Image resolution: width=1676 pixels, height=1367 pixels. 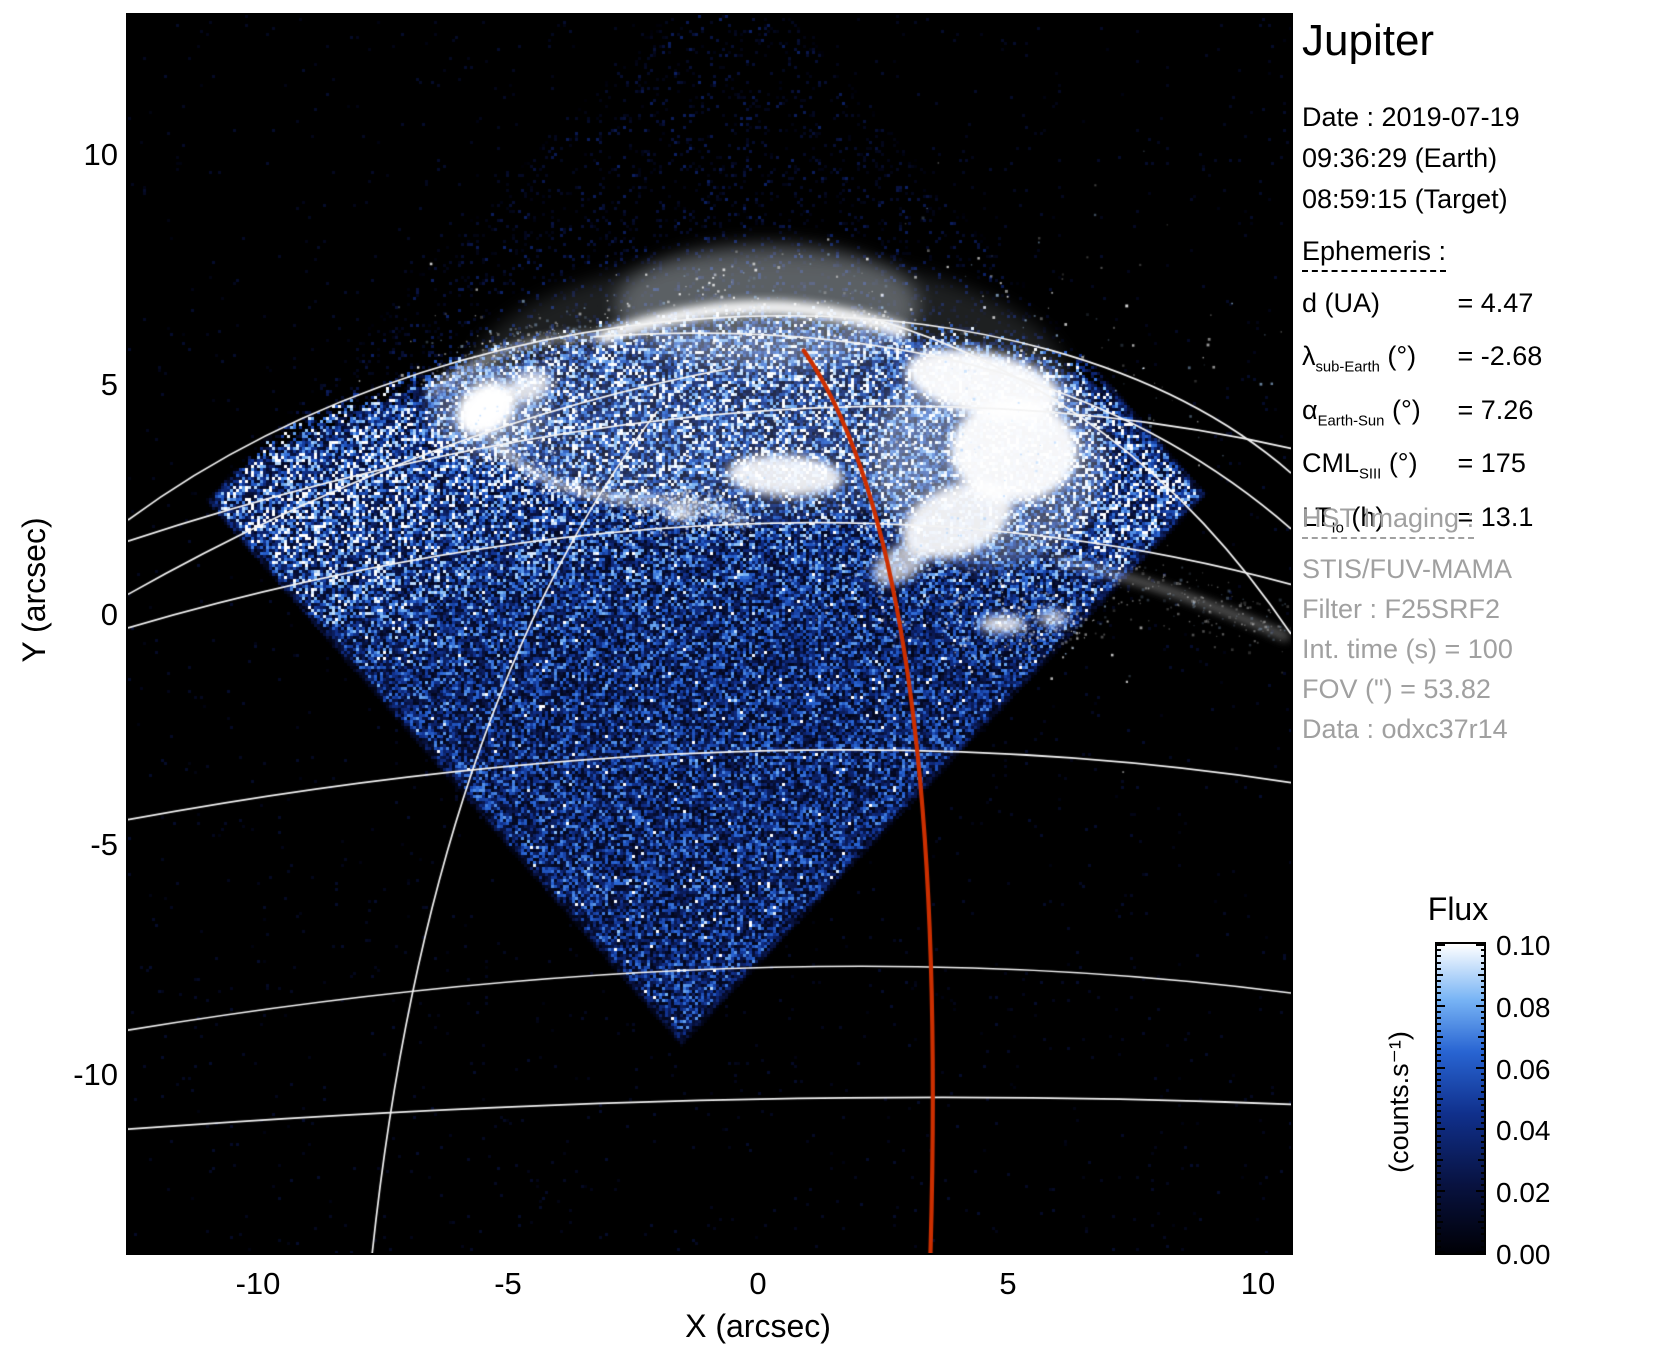 I want to click on x-tick-label: 5, so click(x=1008, y=1283).